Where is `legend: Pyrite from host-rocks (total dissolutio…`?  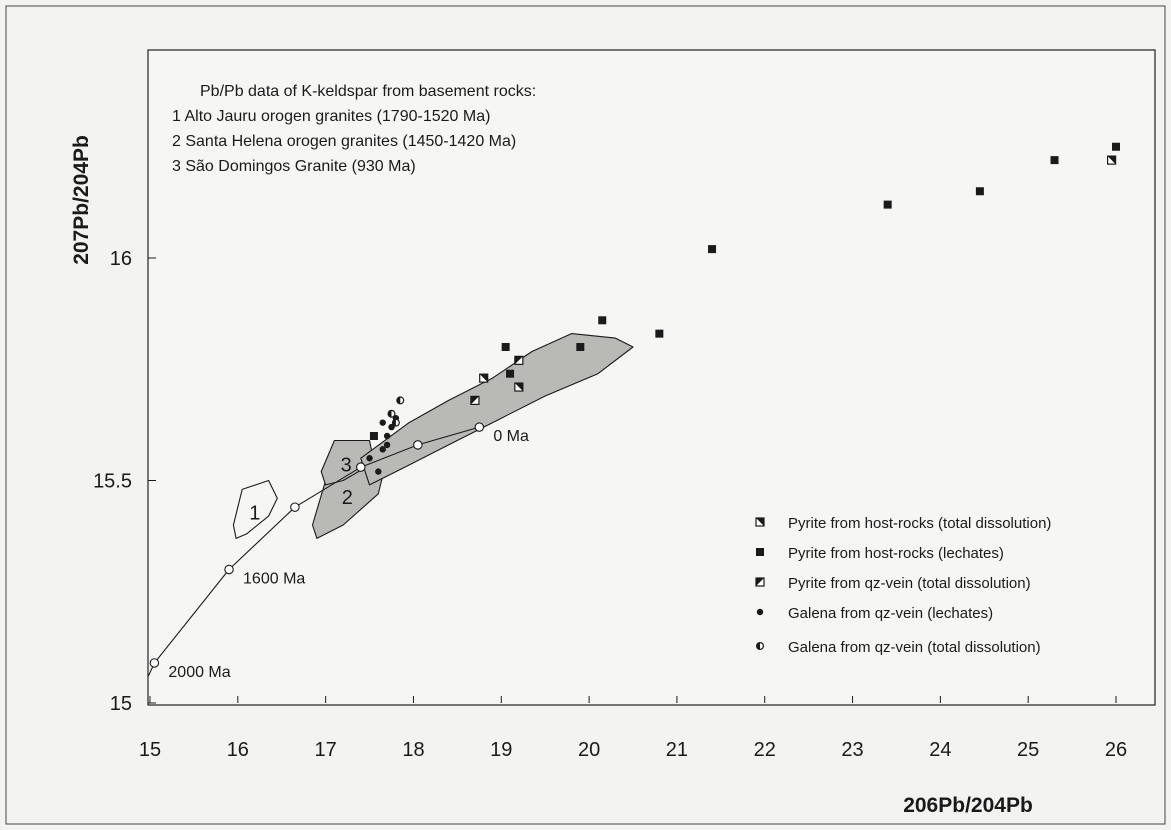 legend: Pyrite from host-rocks (total dissolutio… is located at coordinates (903, 585).